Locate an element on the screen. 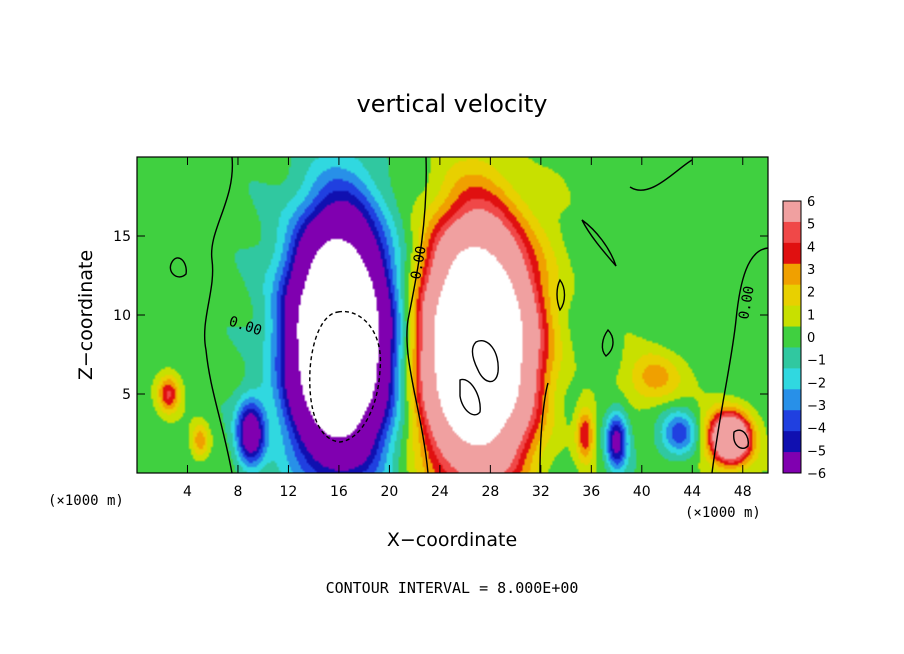 The height and width of the screenshot is (654, 904). colorbar-label: −4 is located at coordinates (816, 429).